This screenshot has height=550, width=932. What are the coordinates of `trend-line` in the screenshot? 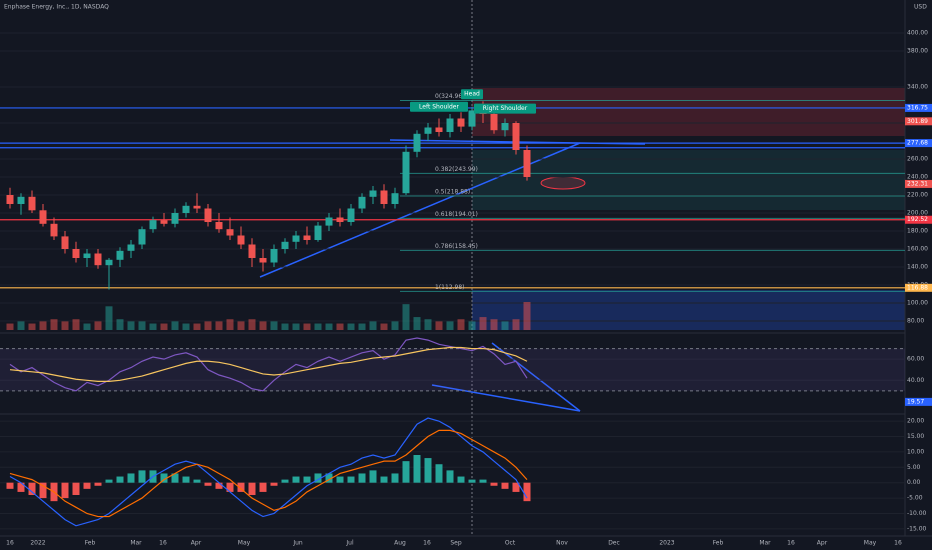 It's located at (536, 377).